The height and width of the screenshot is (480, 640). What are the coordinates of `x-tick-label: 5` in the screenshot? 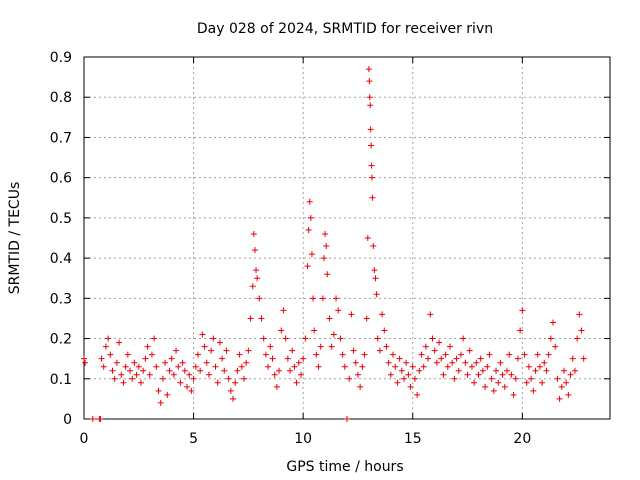 It's located at (193, 439).